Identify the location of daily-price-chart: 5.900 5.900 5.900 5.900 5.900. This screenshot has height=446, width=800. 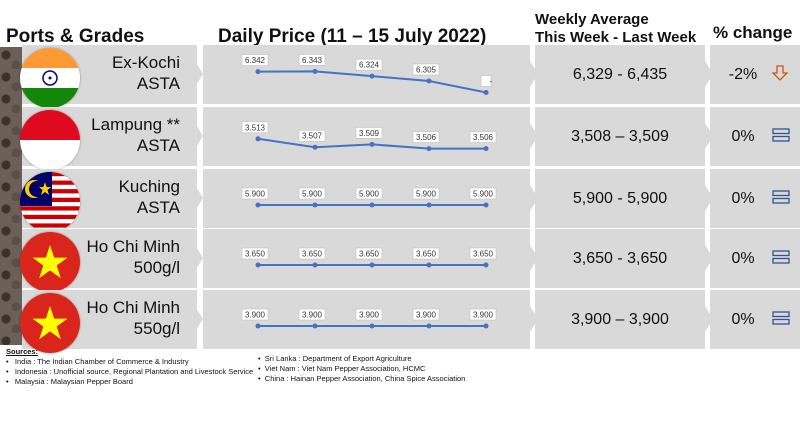
(369, 197).